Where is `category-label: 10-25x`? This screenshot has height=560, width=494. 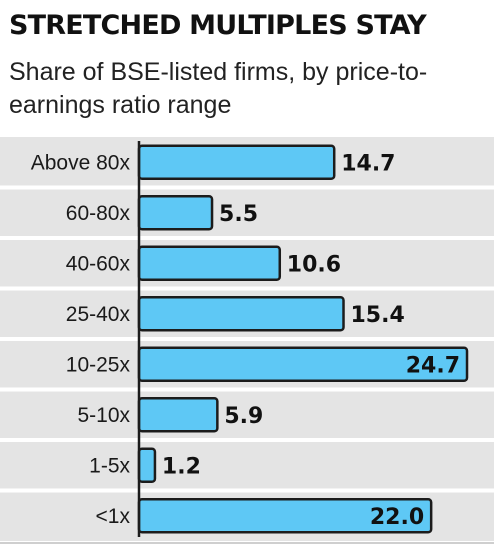 category-label: 10-25x is located at coordinates (98, 364).